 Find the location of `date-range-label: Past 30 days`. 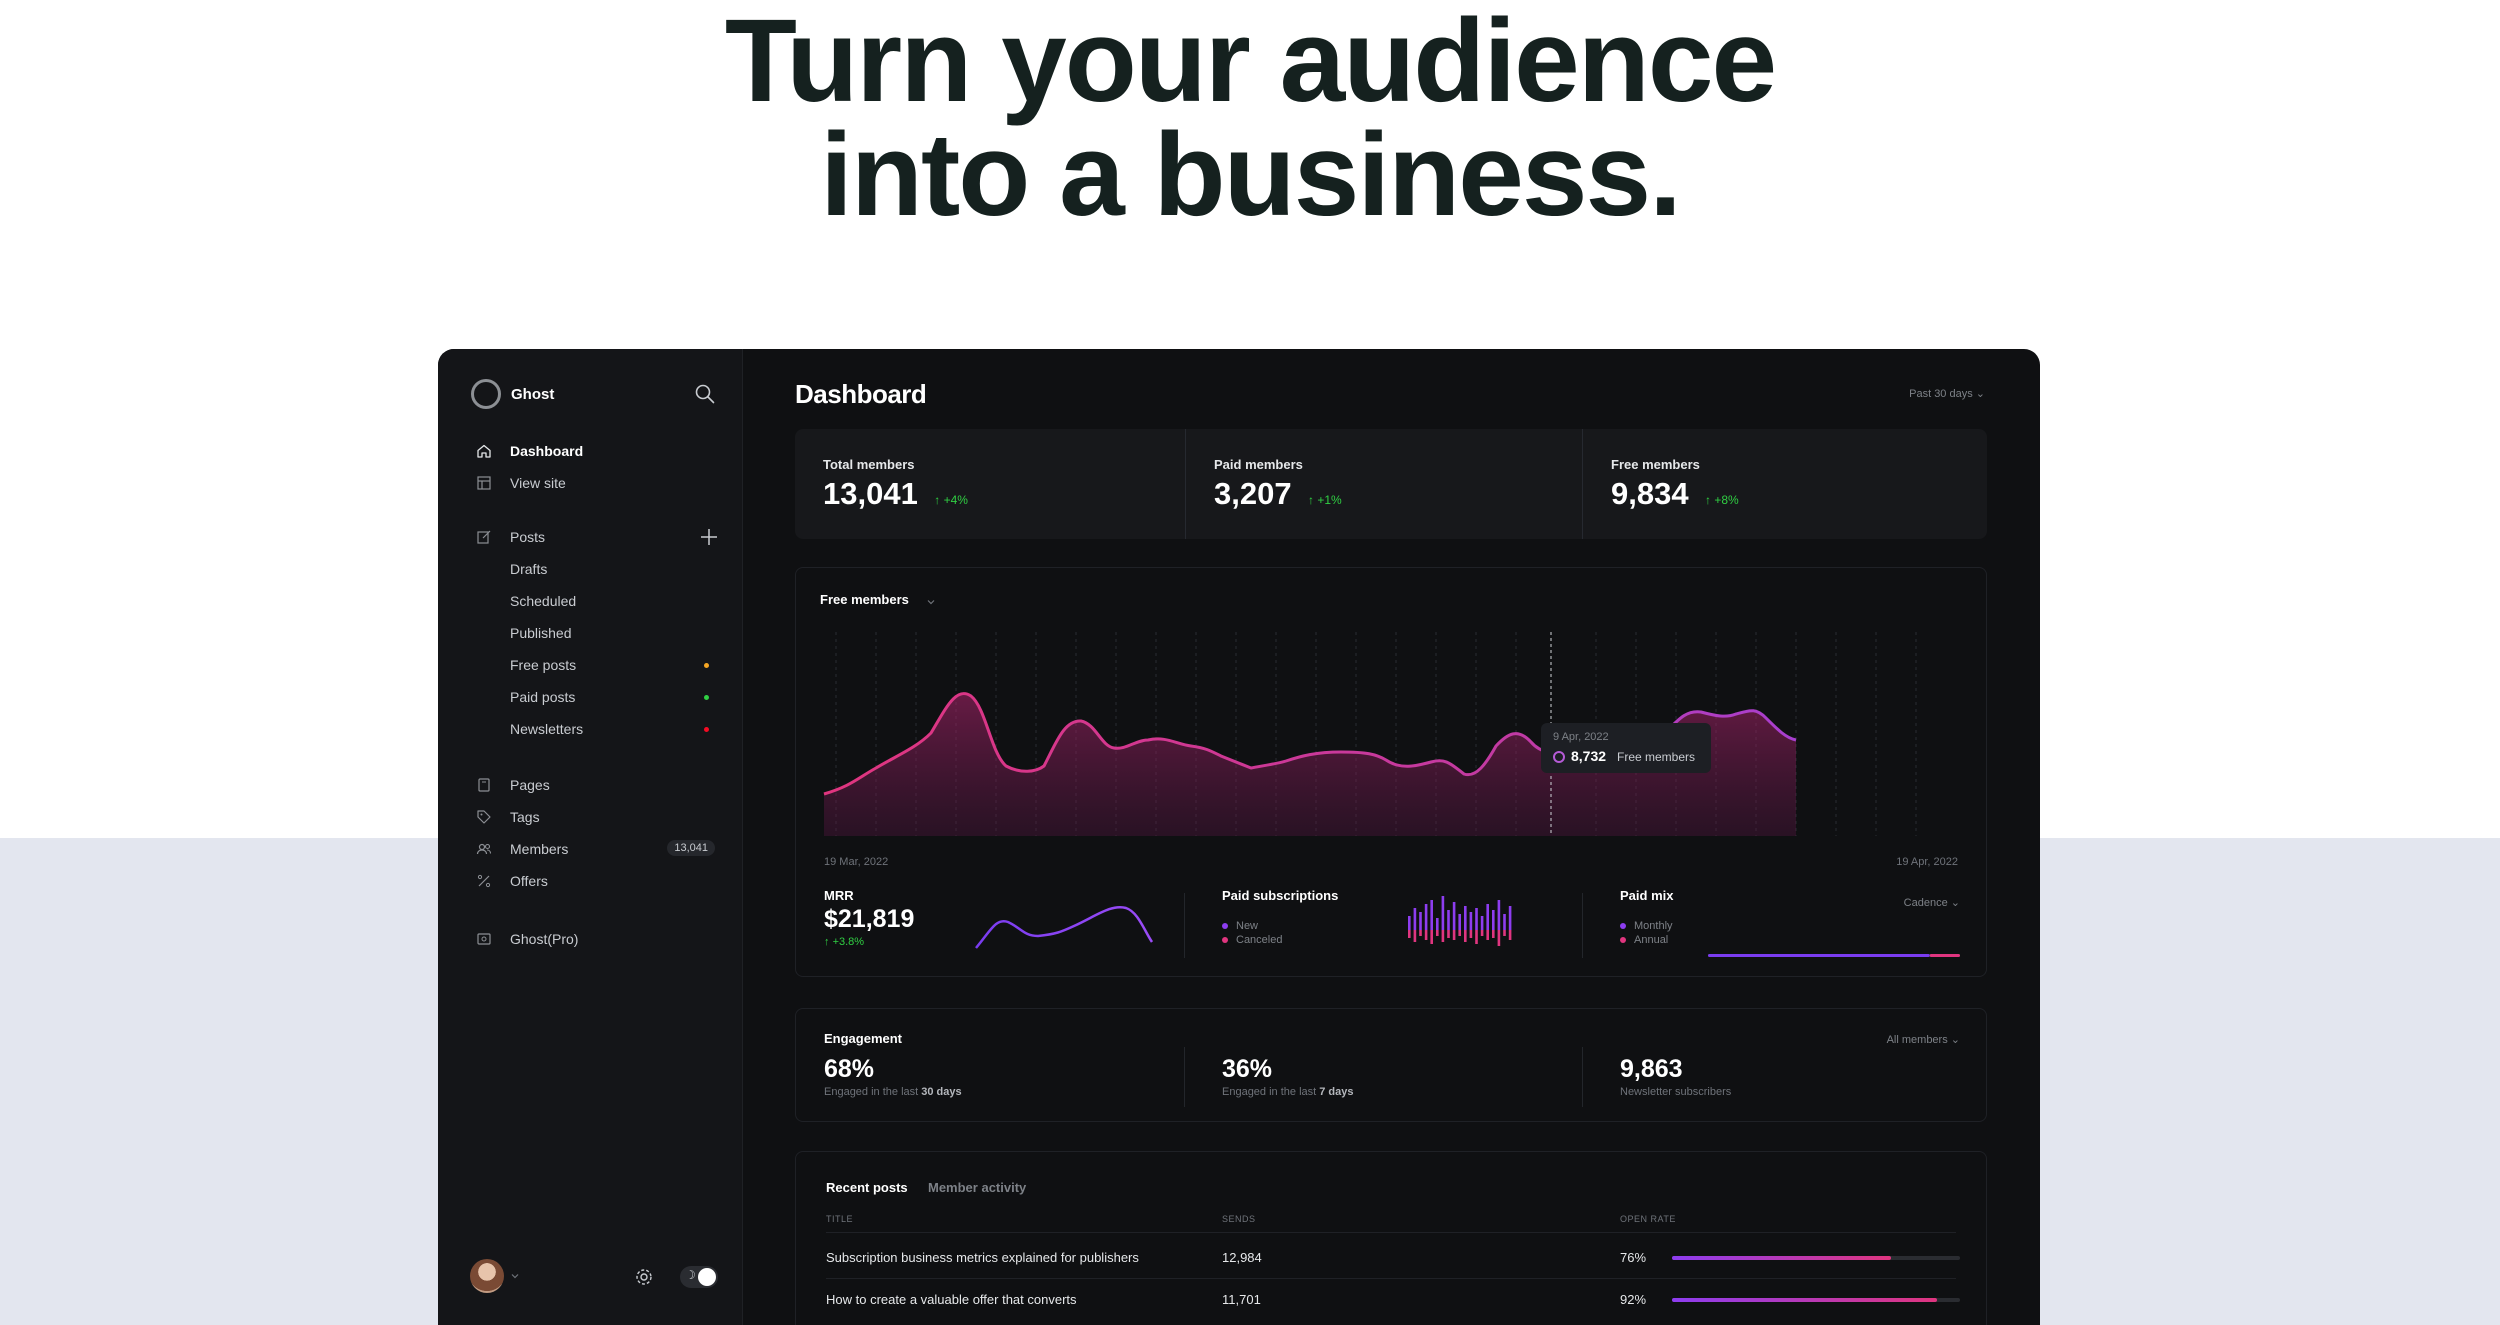

date-range-label: Past 30 days is located at coordinates (1941, 394).